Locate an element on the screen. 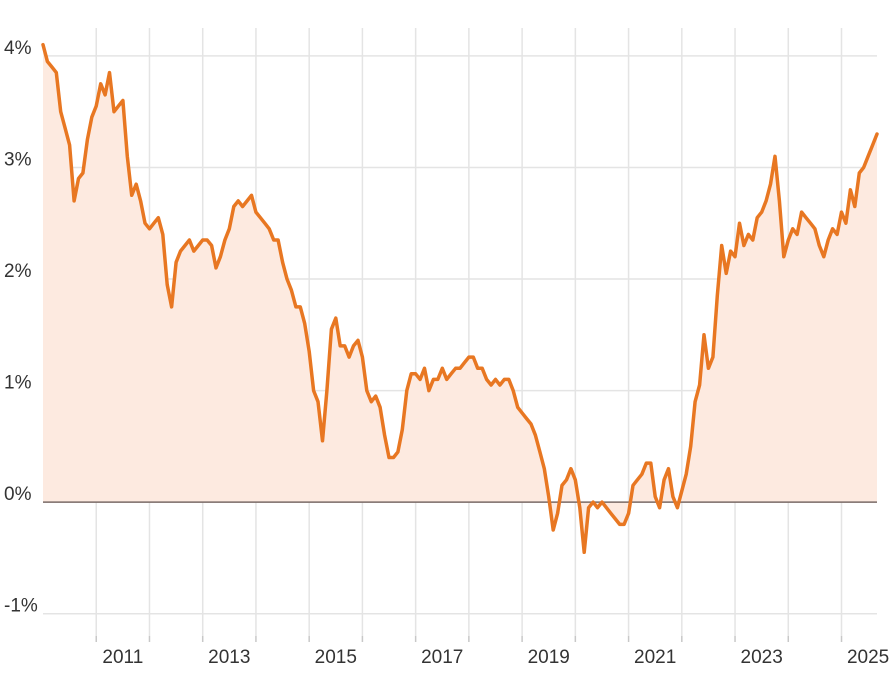  x-tick-label: 2013 is located at coordinates (229, 657).